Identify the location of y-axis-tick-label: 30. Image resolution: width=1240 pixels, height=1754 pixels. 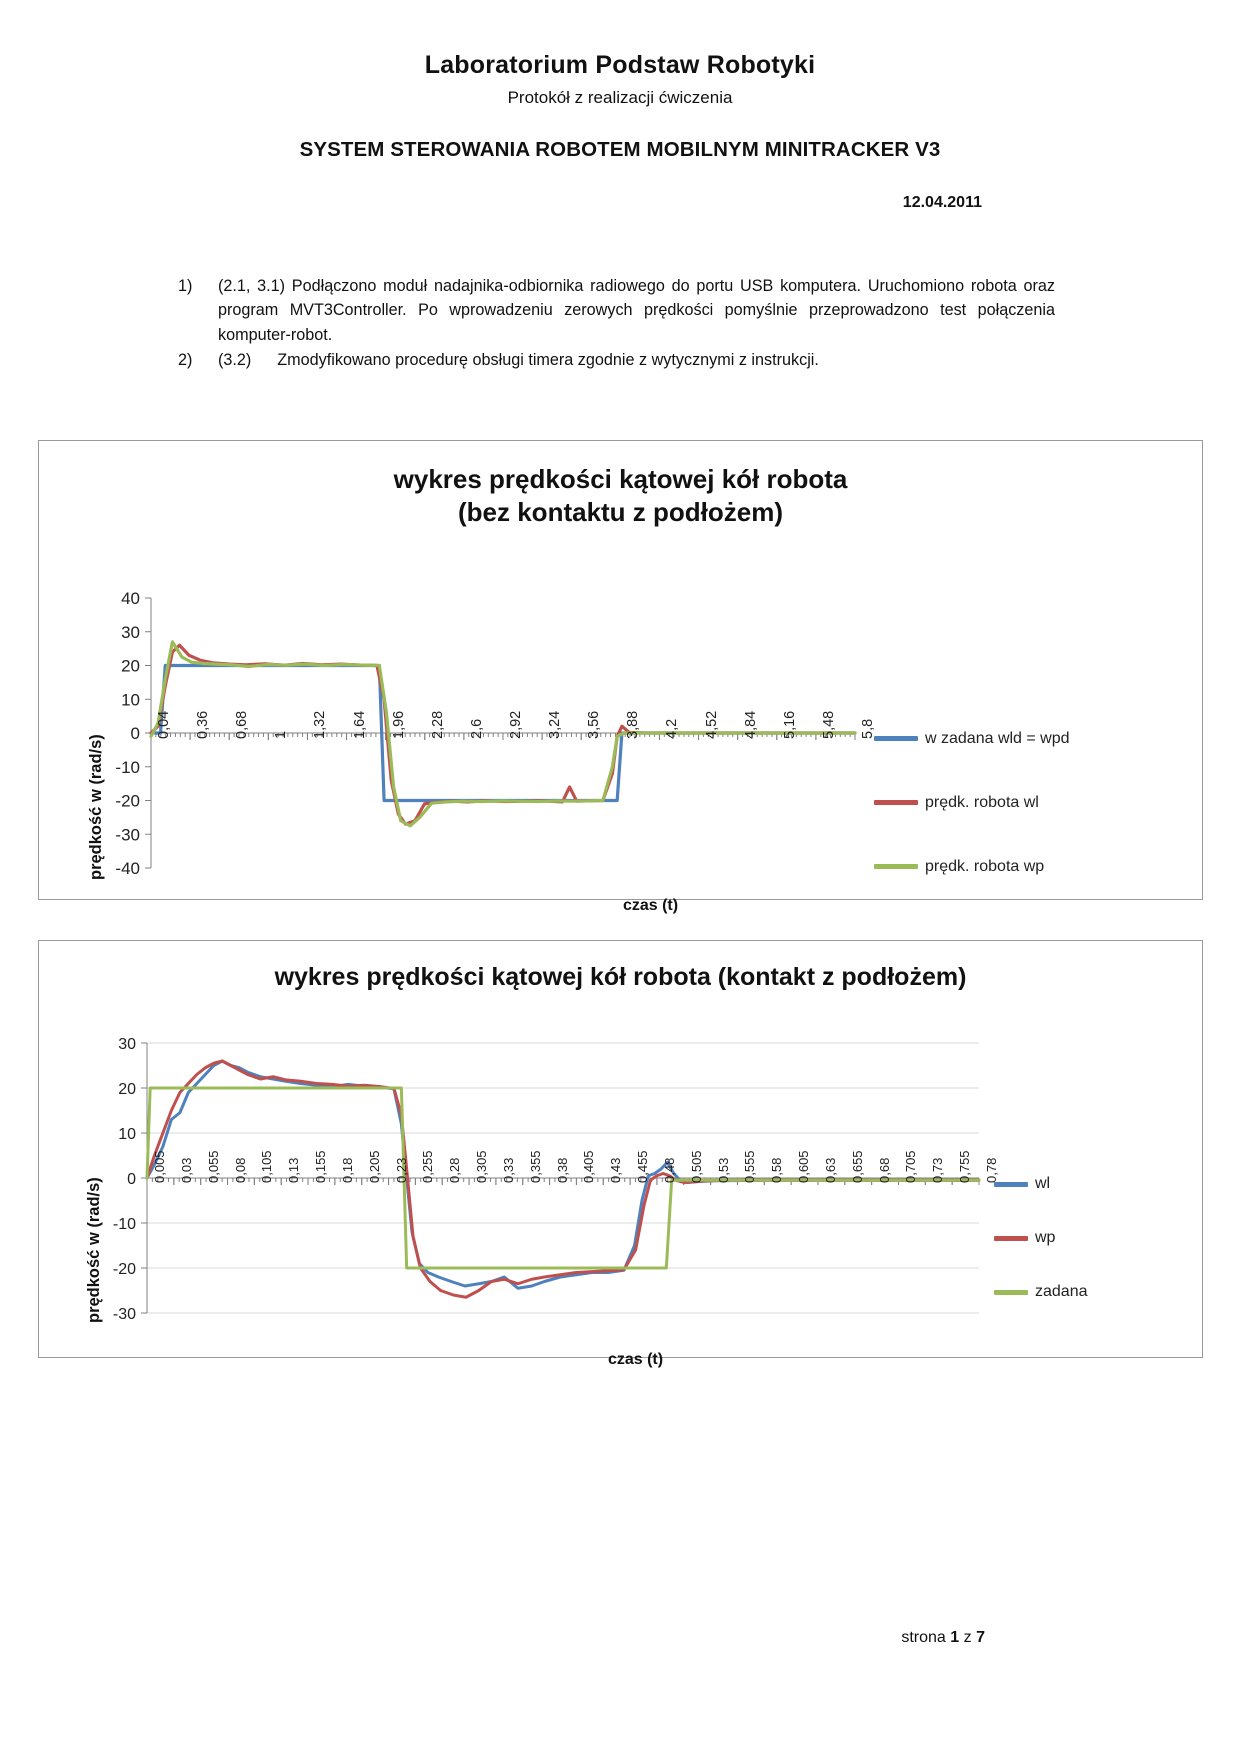
(130, 631).